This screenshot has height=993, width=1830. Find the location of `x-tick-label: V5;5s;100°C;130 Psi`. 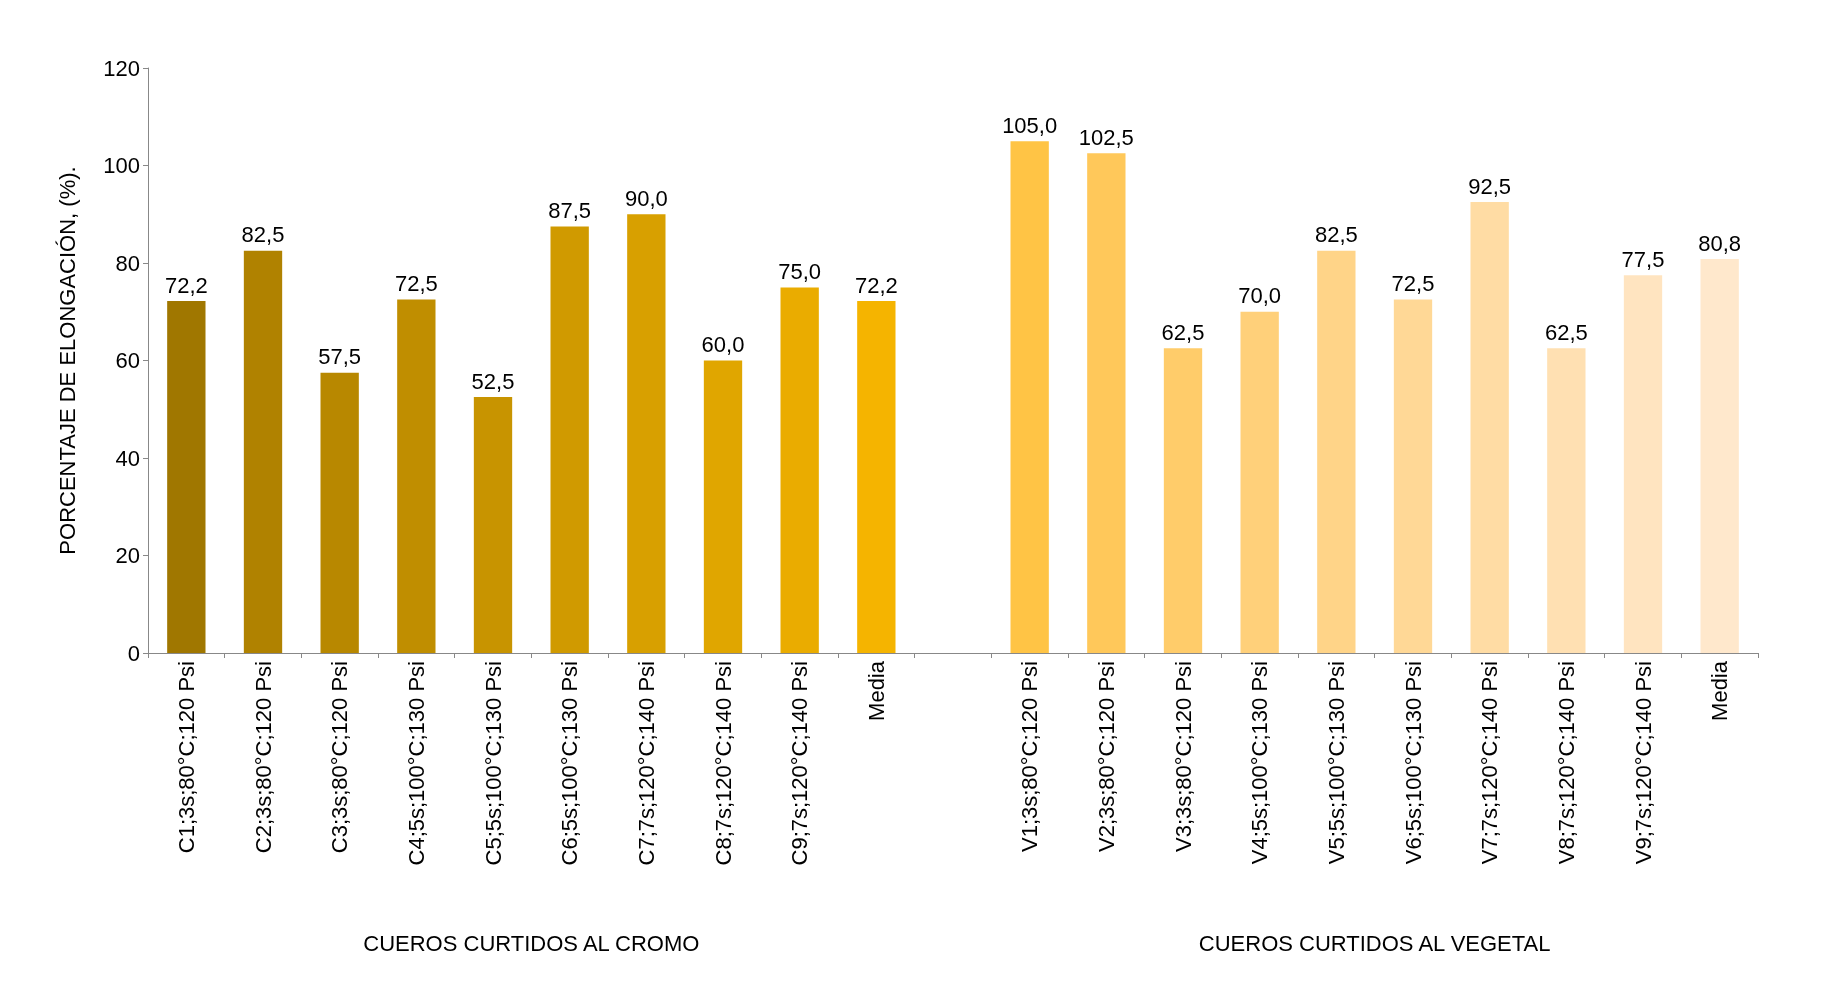

x-tick-label: V5;5s;100°C;130 Psi is located at coordinates (1336, 763).